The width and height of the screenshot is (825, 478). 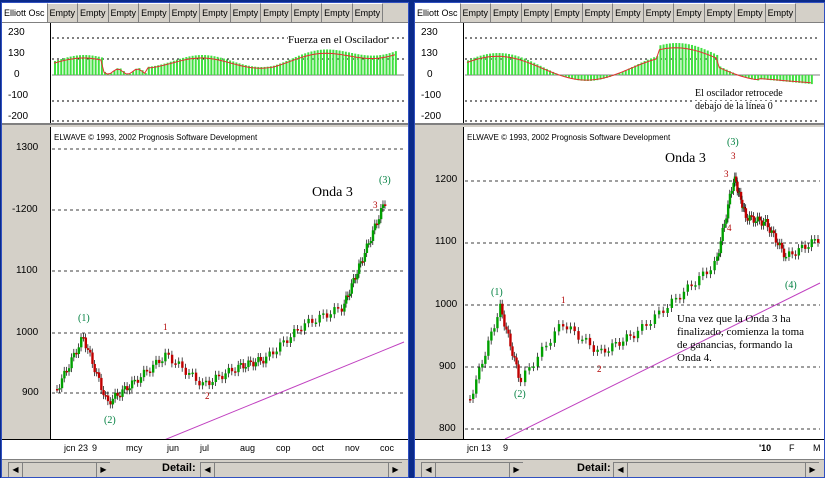 I want to click on detail-label: Detail:, so click(x=179, y=468).